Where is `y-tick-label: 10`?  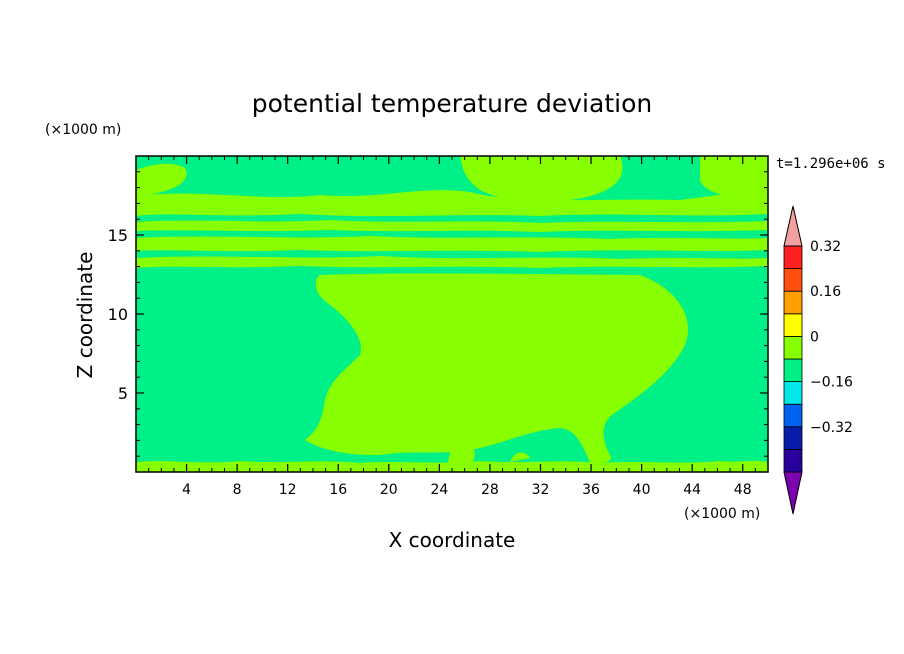
y-tick-label: 10 is located at coordinates (118, 314).